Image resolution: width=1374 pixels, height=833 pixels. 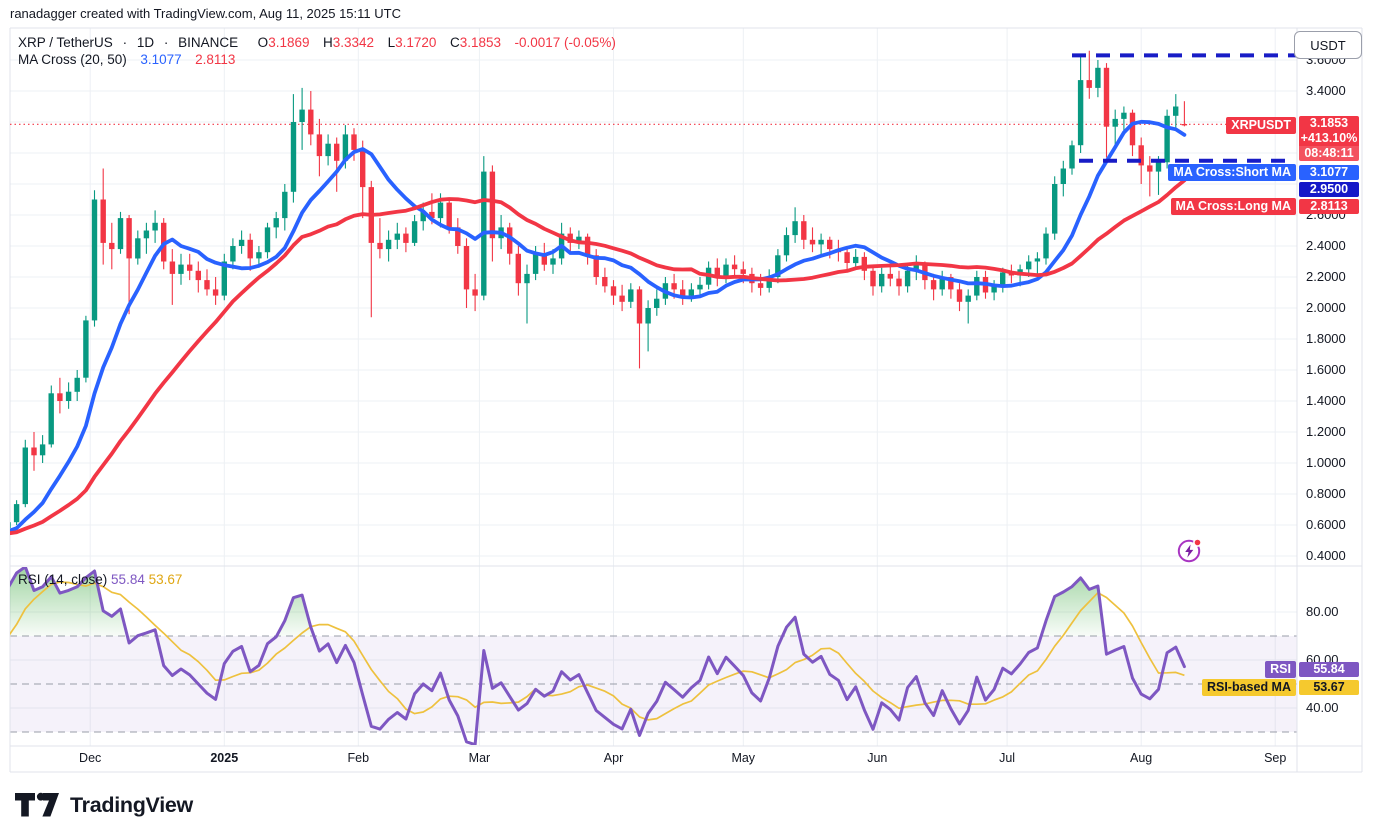 I want to click on indicator-tag: MA Cross:Short MA, so click(x=1232, y=172).